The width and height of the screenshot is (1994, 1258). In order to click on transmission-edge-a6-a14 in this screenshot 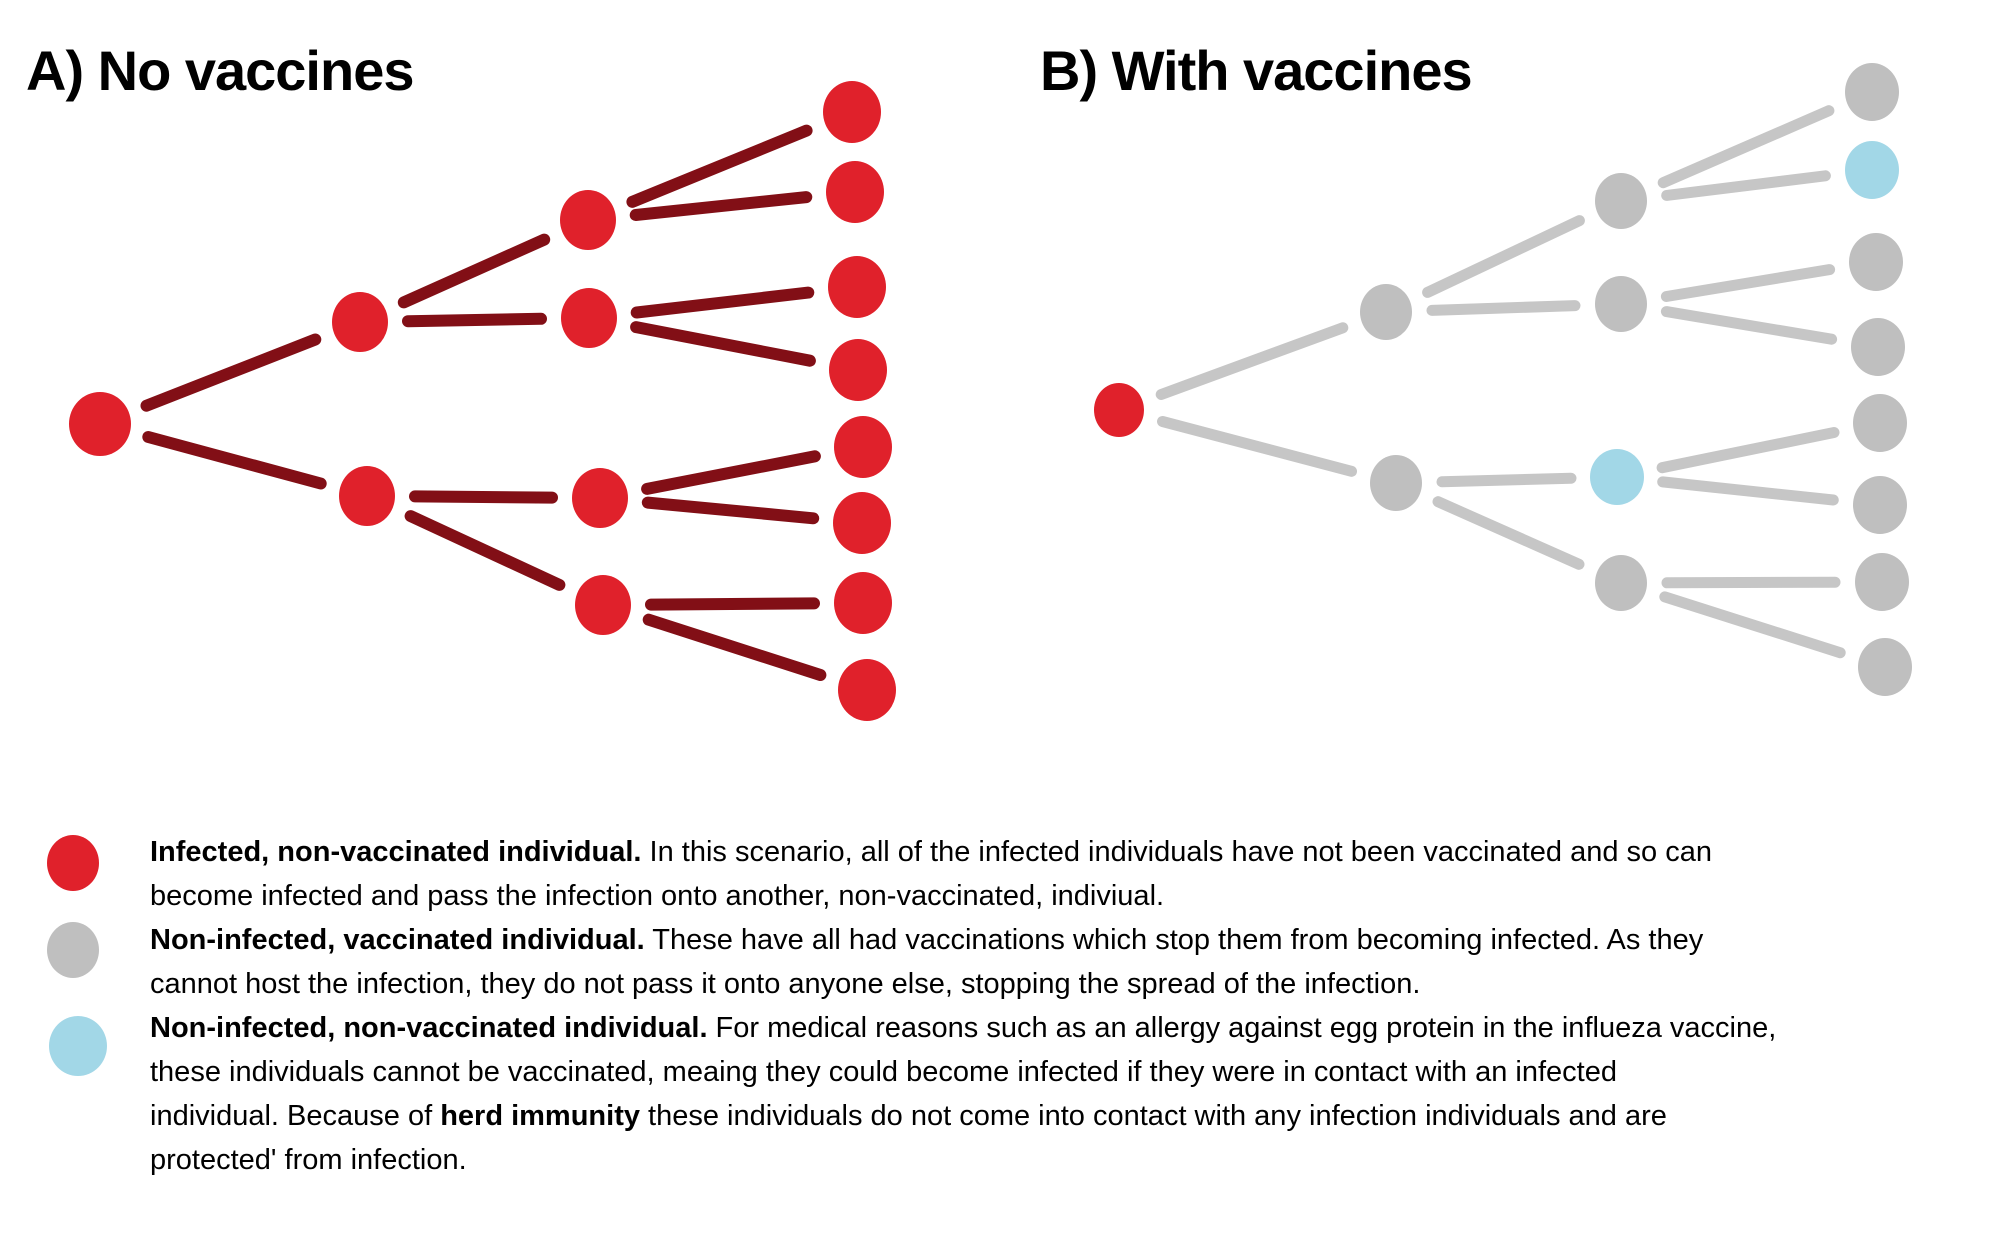, I will do `click(734, 647)`.